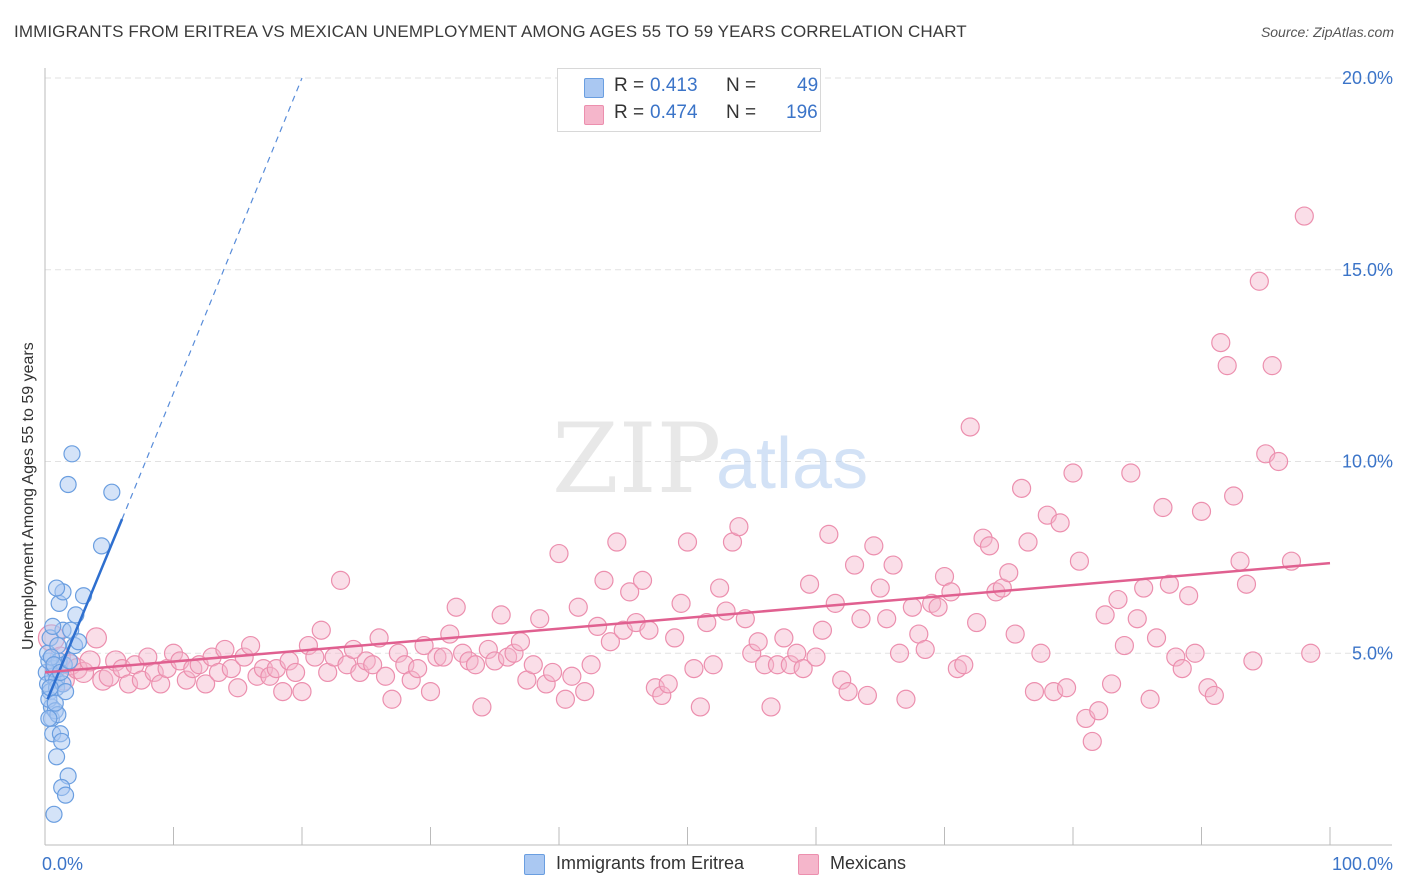  What do you see at coordinates (79, 634) in the screenshot?
I see `eritrea-points` at bounding box center [79, 634].